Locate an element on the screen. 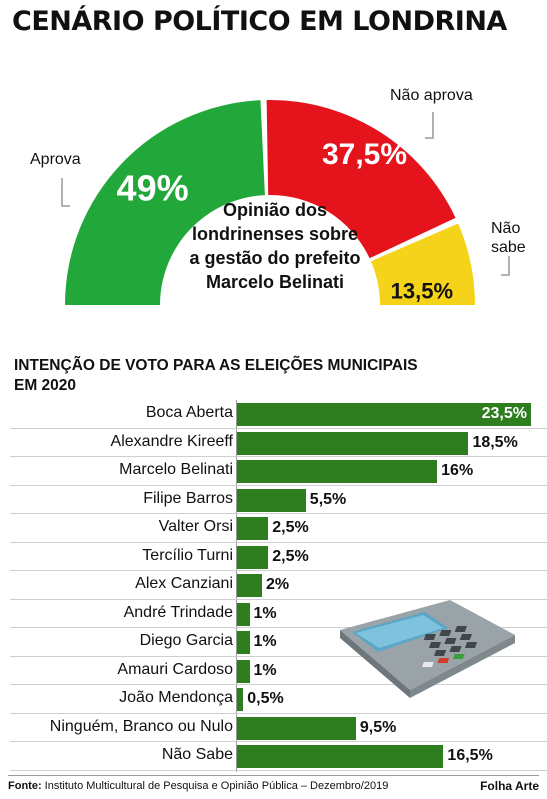 The height and width of the screenshot is (799, 547). bar-row: João Mendonça 0,5% is located at coordinates (273, 699).